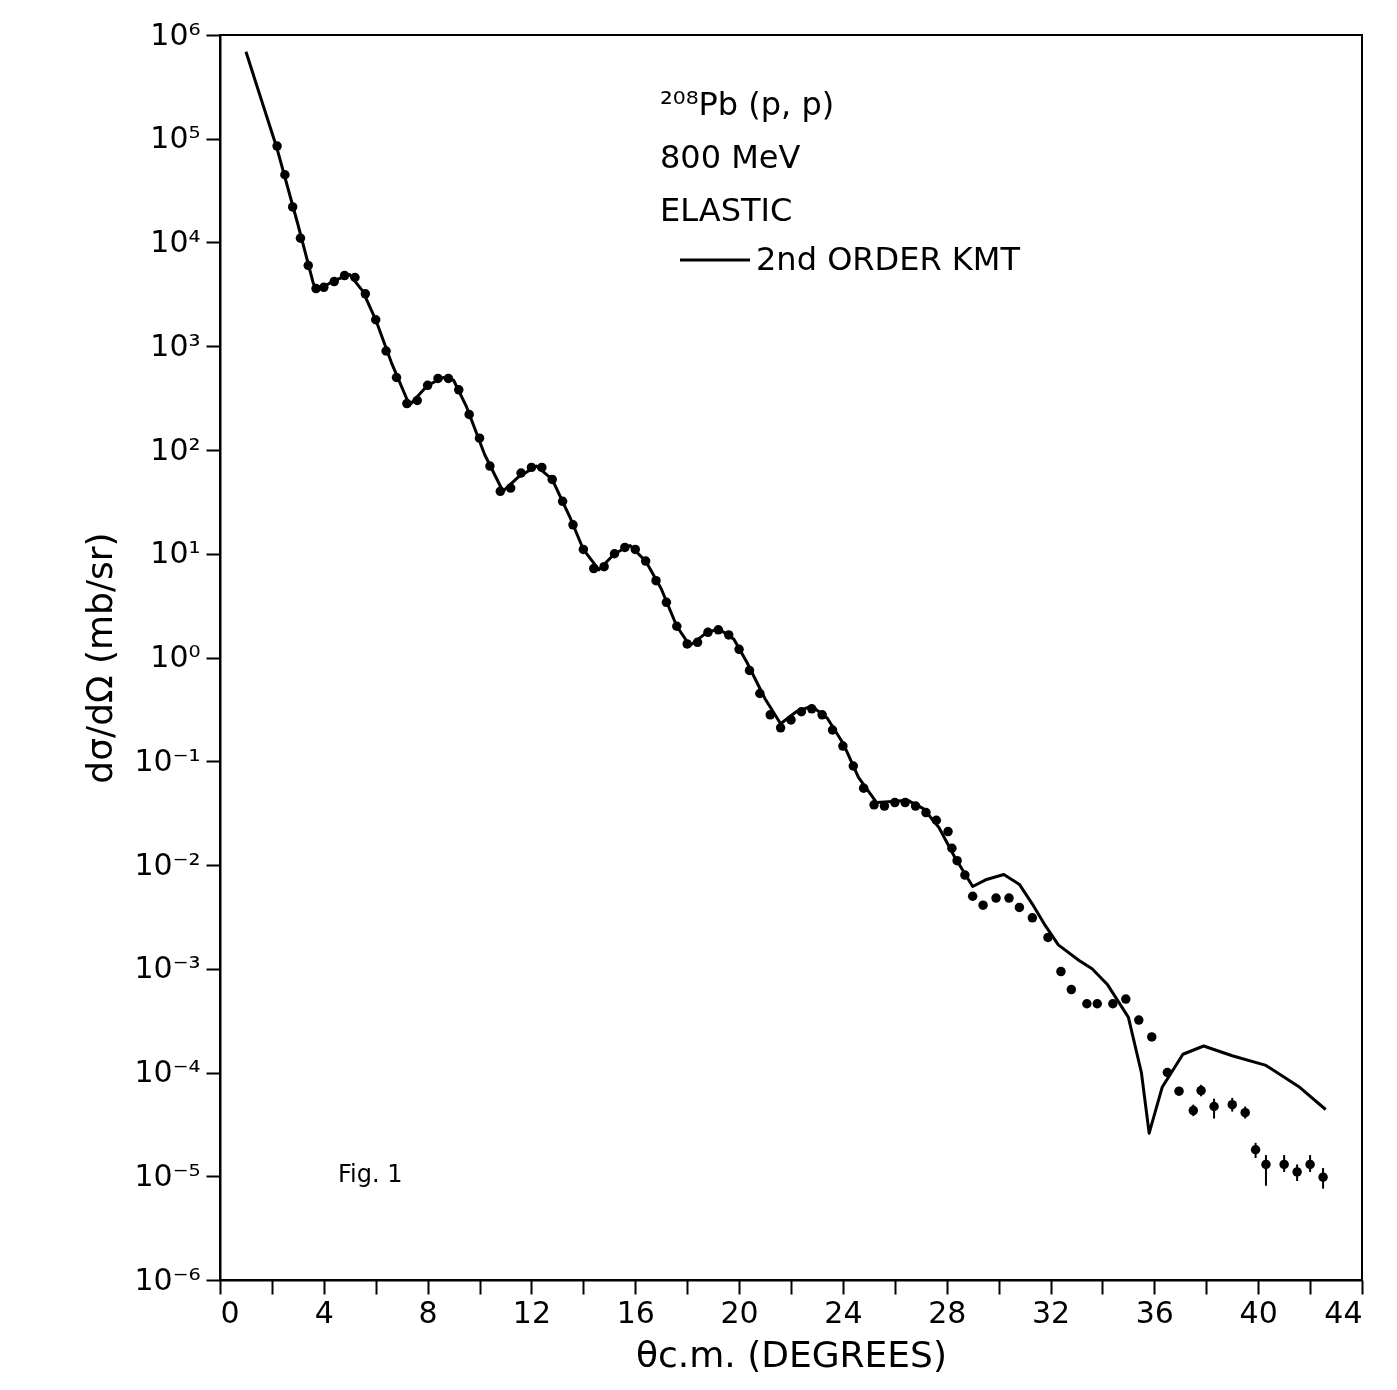 Image resolution: width=1397 pixels, height=1390 pixels. What do you see at coordinates (843, 1312) in the screenshot?
I see `x-tick-label: 24` at bounding box center [843, 1312].